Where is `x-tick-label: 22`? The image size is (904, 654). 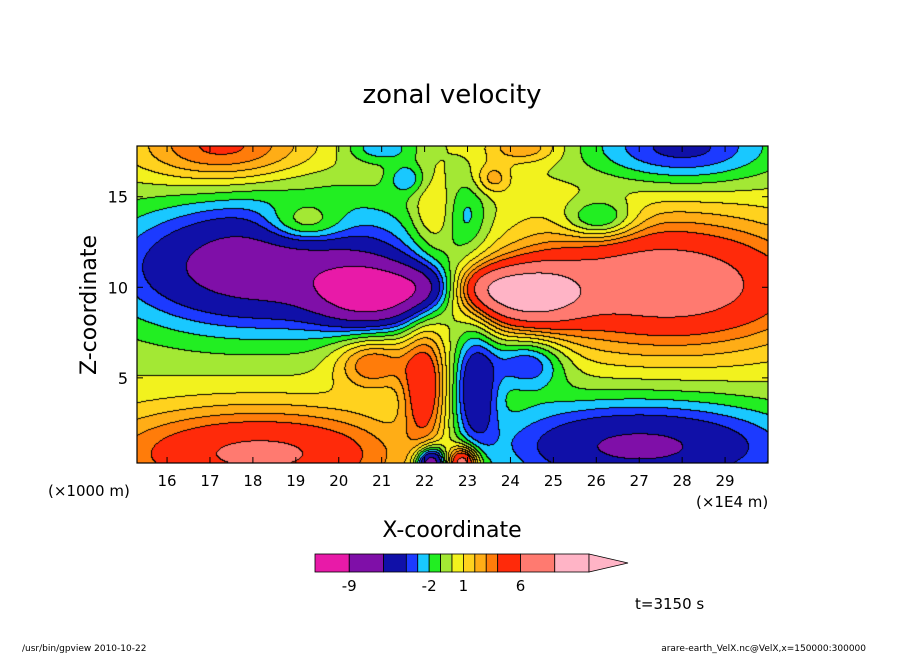 x-tick-label: 22 is located at coordinates (424, 481).